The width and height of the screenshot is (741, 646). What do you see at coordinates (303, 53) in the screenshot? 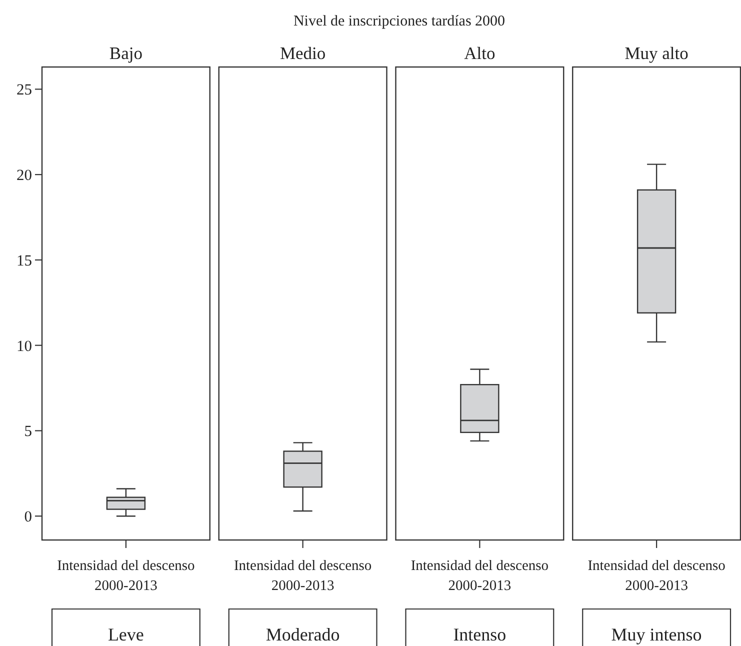
I see `chart-title: Medio` at bounding box center [303, 53].